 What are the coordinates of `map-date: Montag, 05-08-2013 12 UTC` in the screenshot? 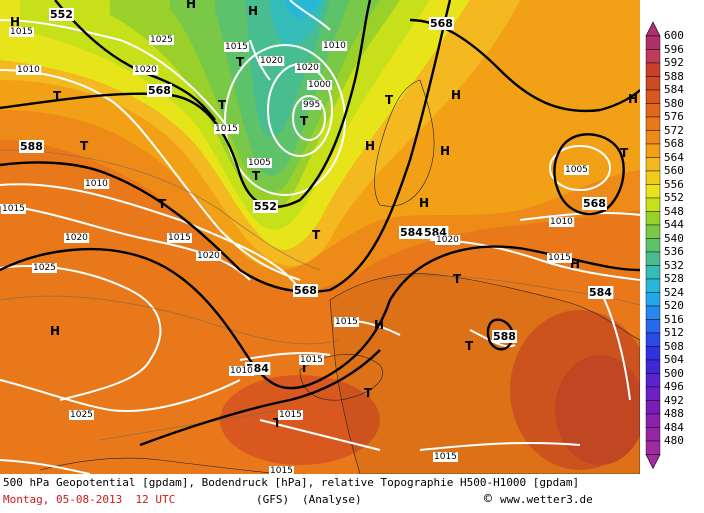 It's located at (89, 499).